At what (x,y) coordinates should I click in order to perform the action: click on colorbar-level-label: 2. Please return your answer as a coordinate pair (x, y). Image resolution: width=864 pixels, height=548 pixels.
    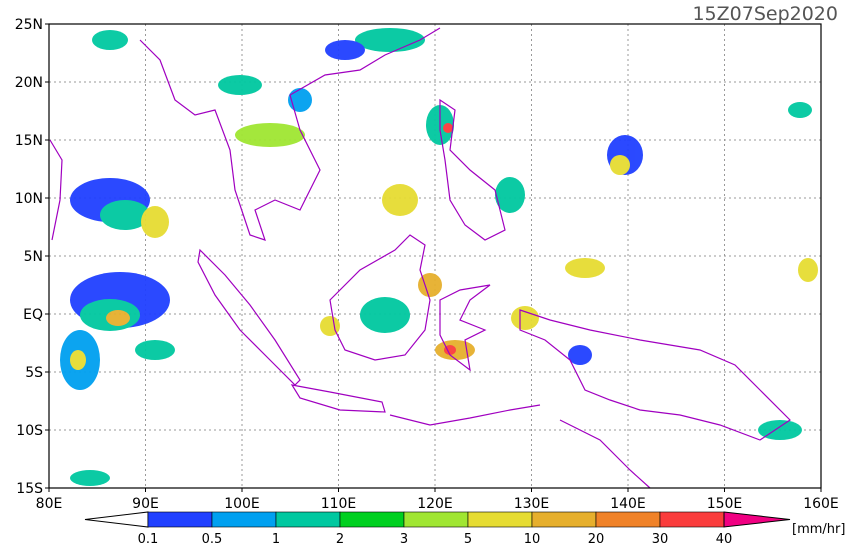
    Looking at the image, I should click on (340, 538).